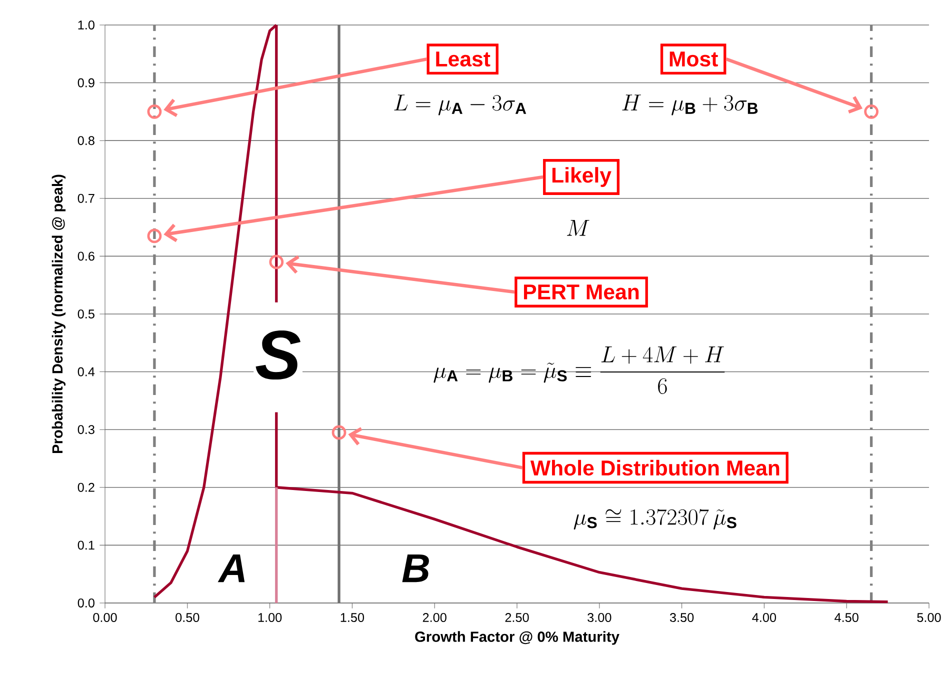  Describe the element at coordinates (578, 228) in the screenshot. I see `annotation: $M$` at that location.